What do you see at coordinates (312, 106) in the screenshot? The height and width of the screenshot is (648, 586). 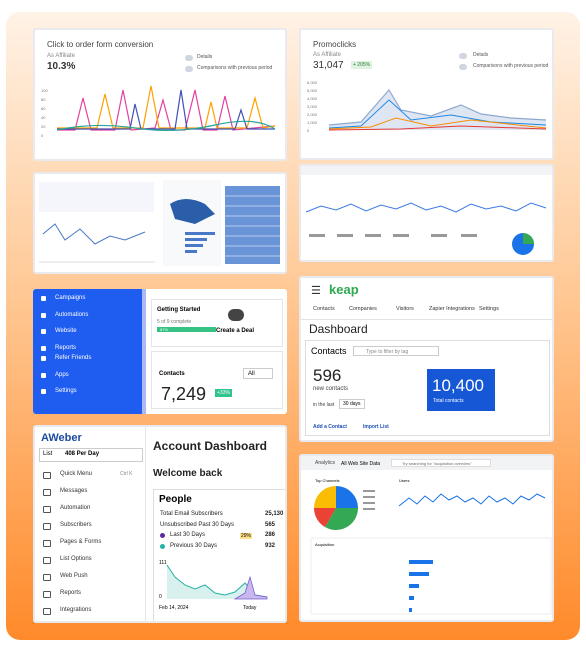 I see `y-tick-label: 3,000` at bounding box center [312, 106].